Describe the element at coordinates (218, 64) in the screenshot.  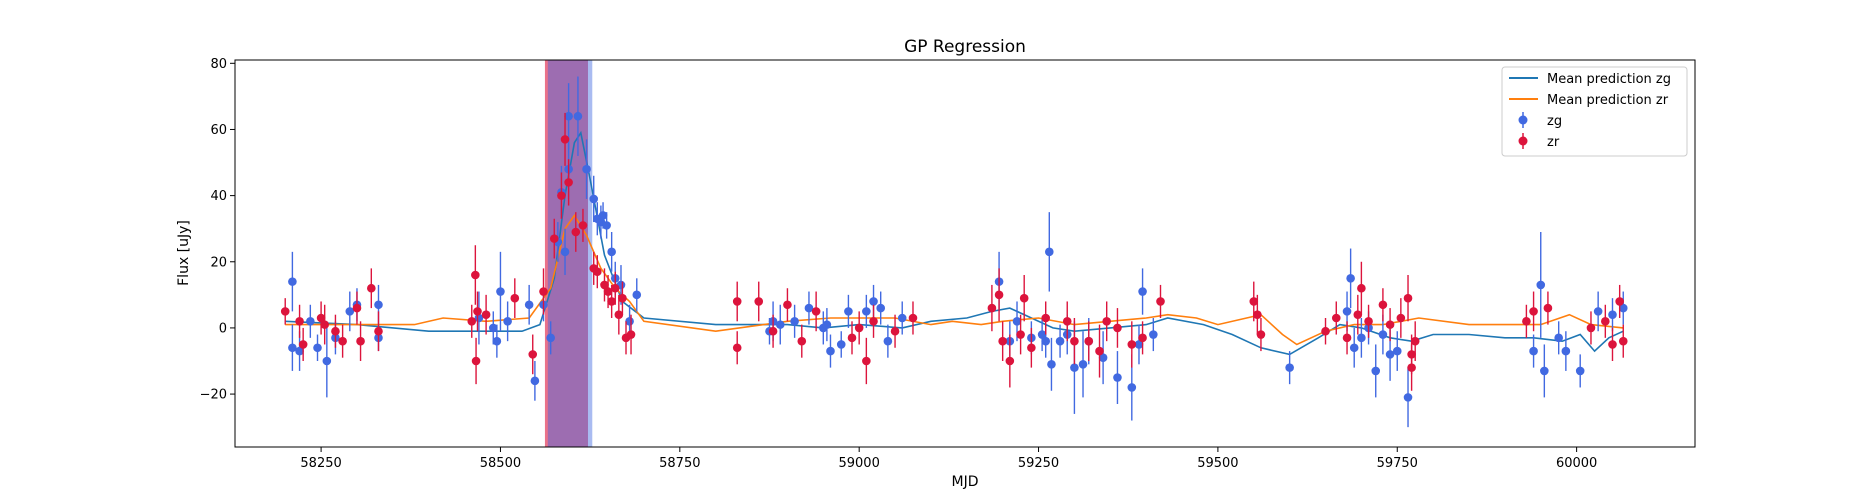
I see `y-tick-label: 80` at that location.